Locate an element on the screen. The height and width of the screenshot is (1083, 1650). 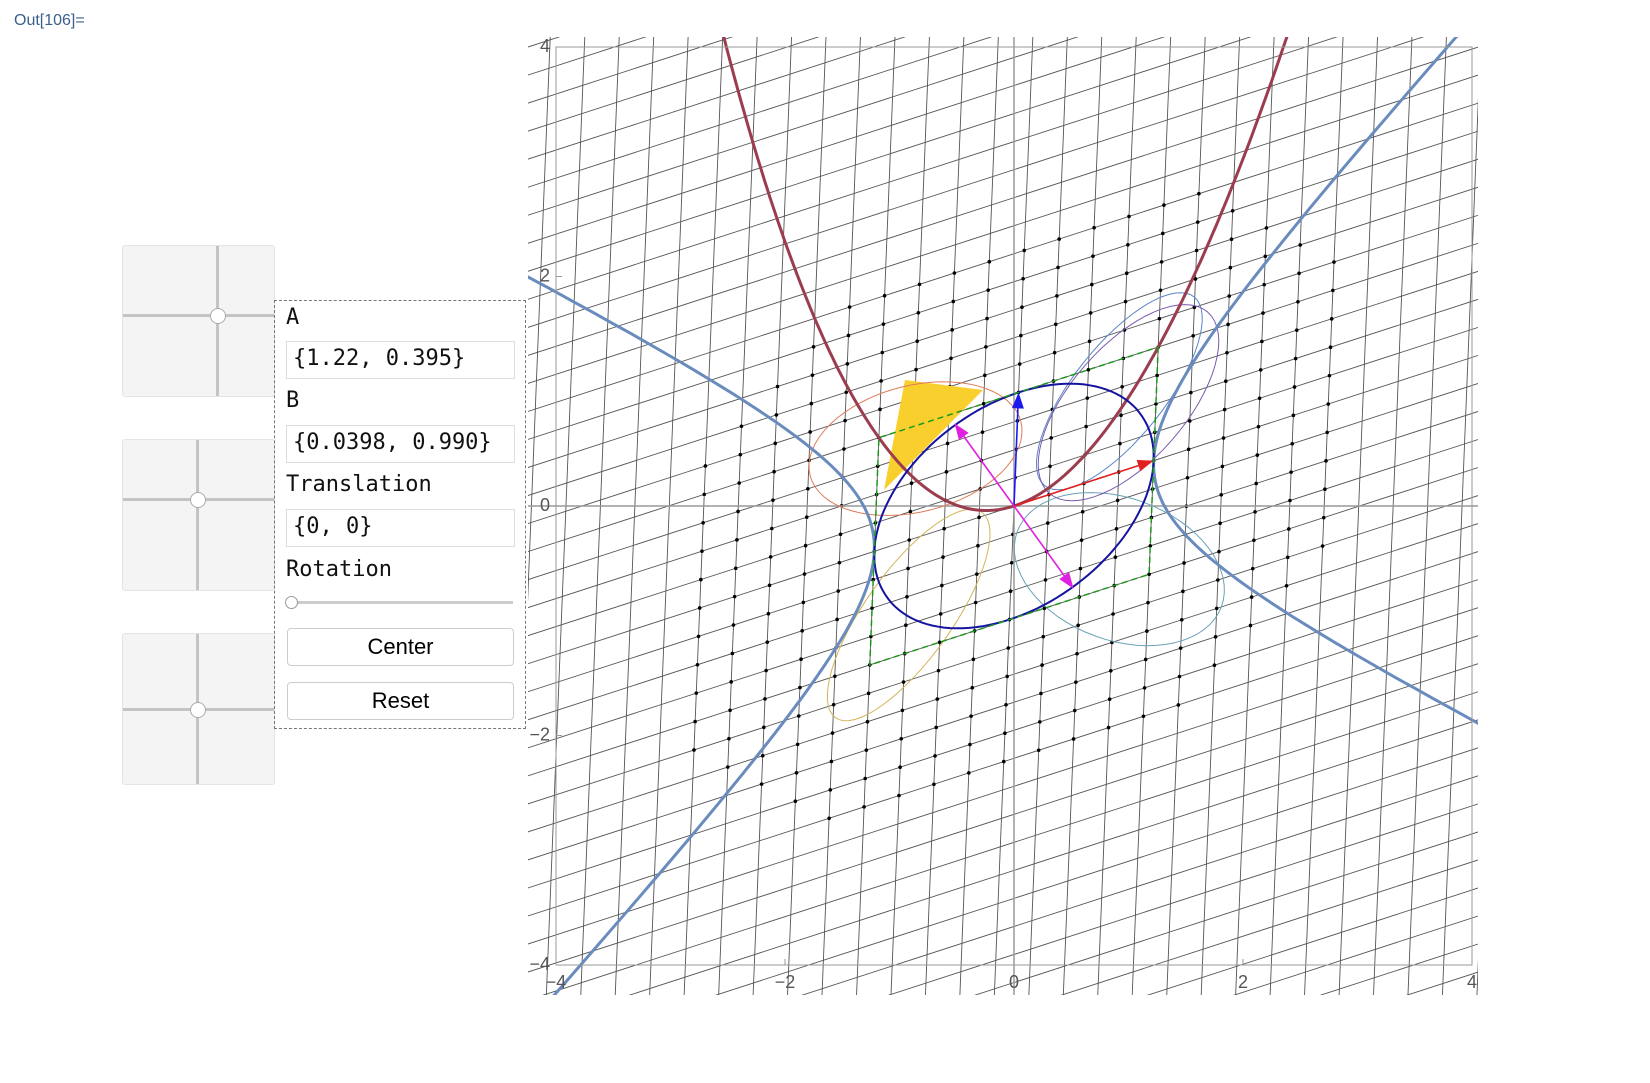
hyperbola is located at coordinates (702, 635).